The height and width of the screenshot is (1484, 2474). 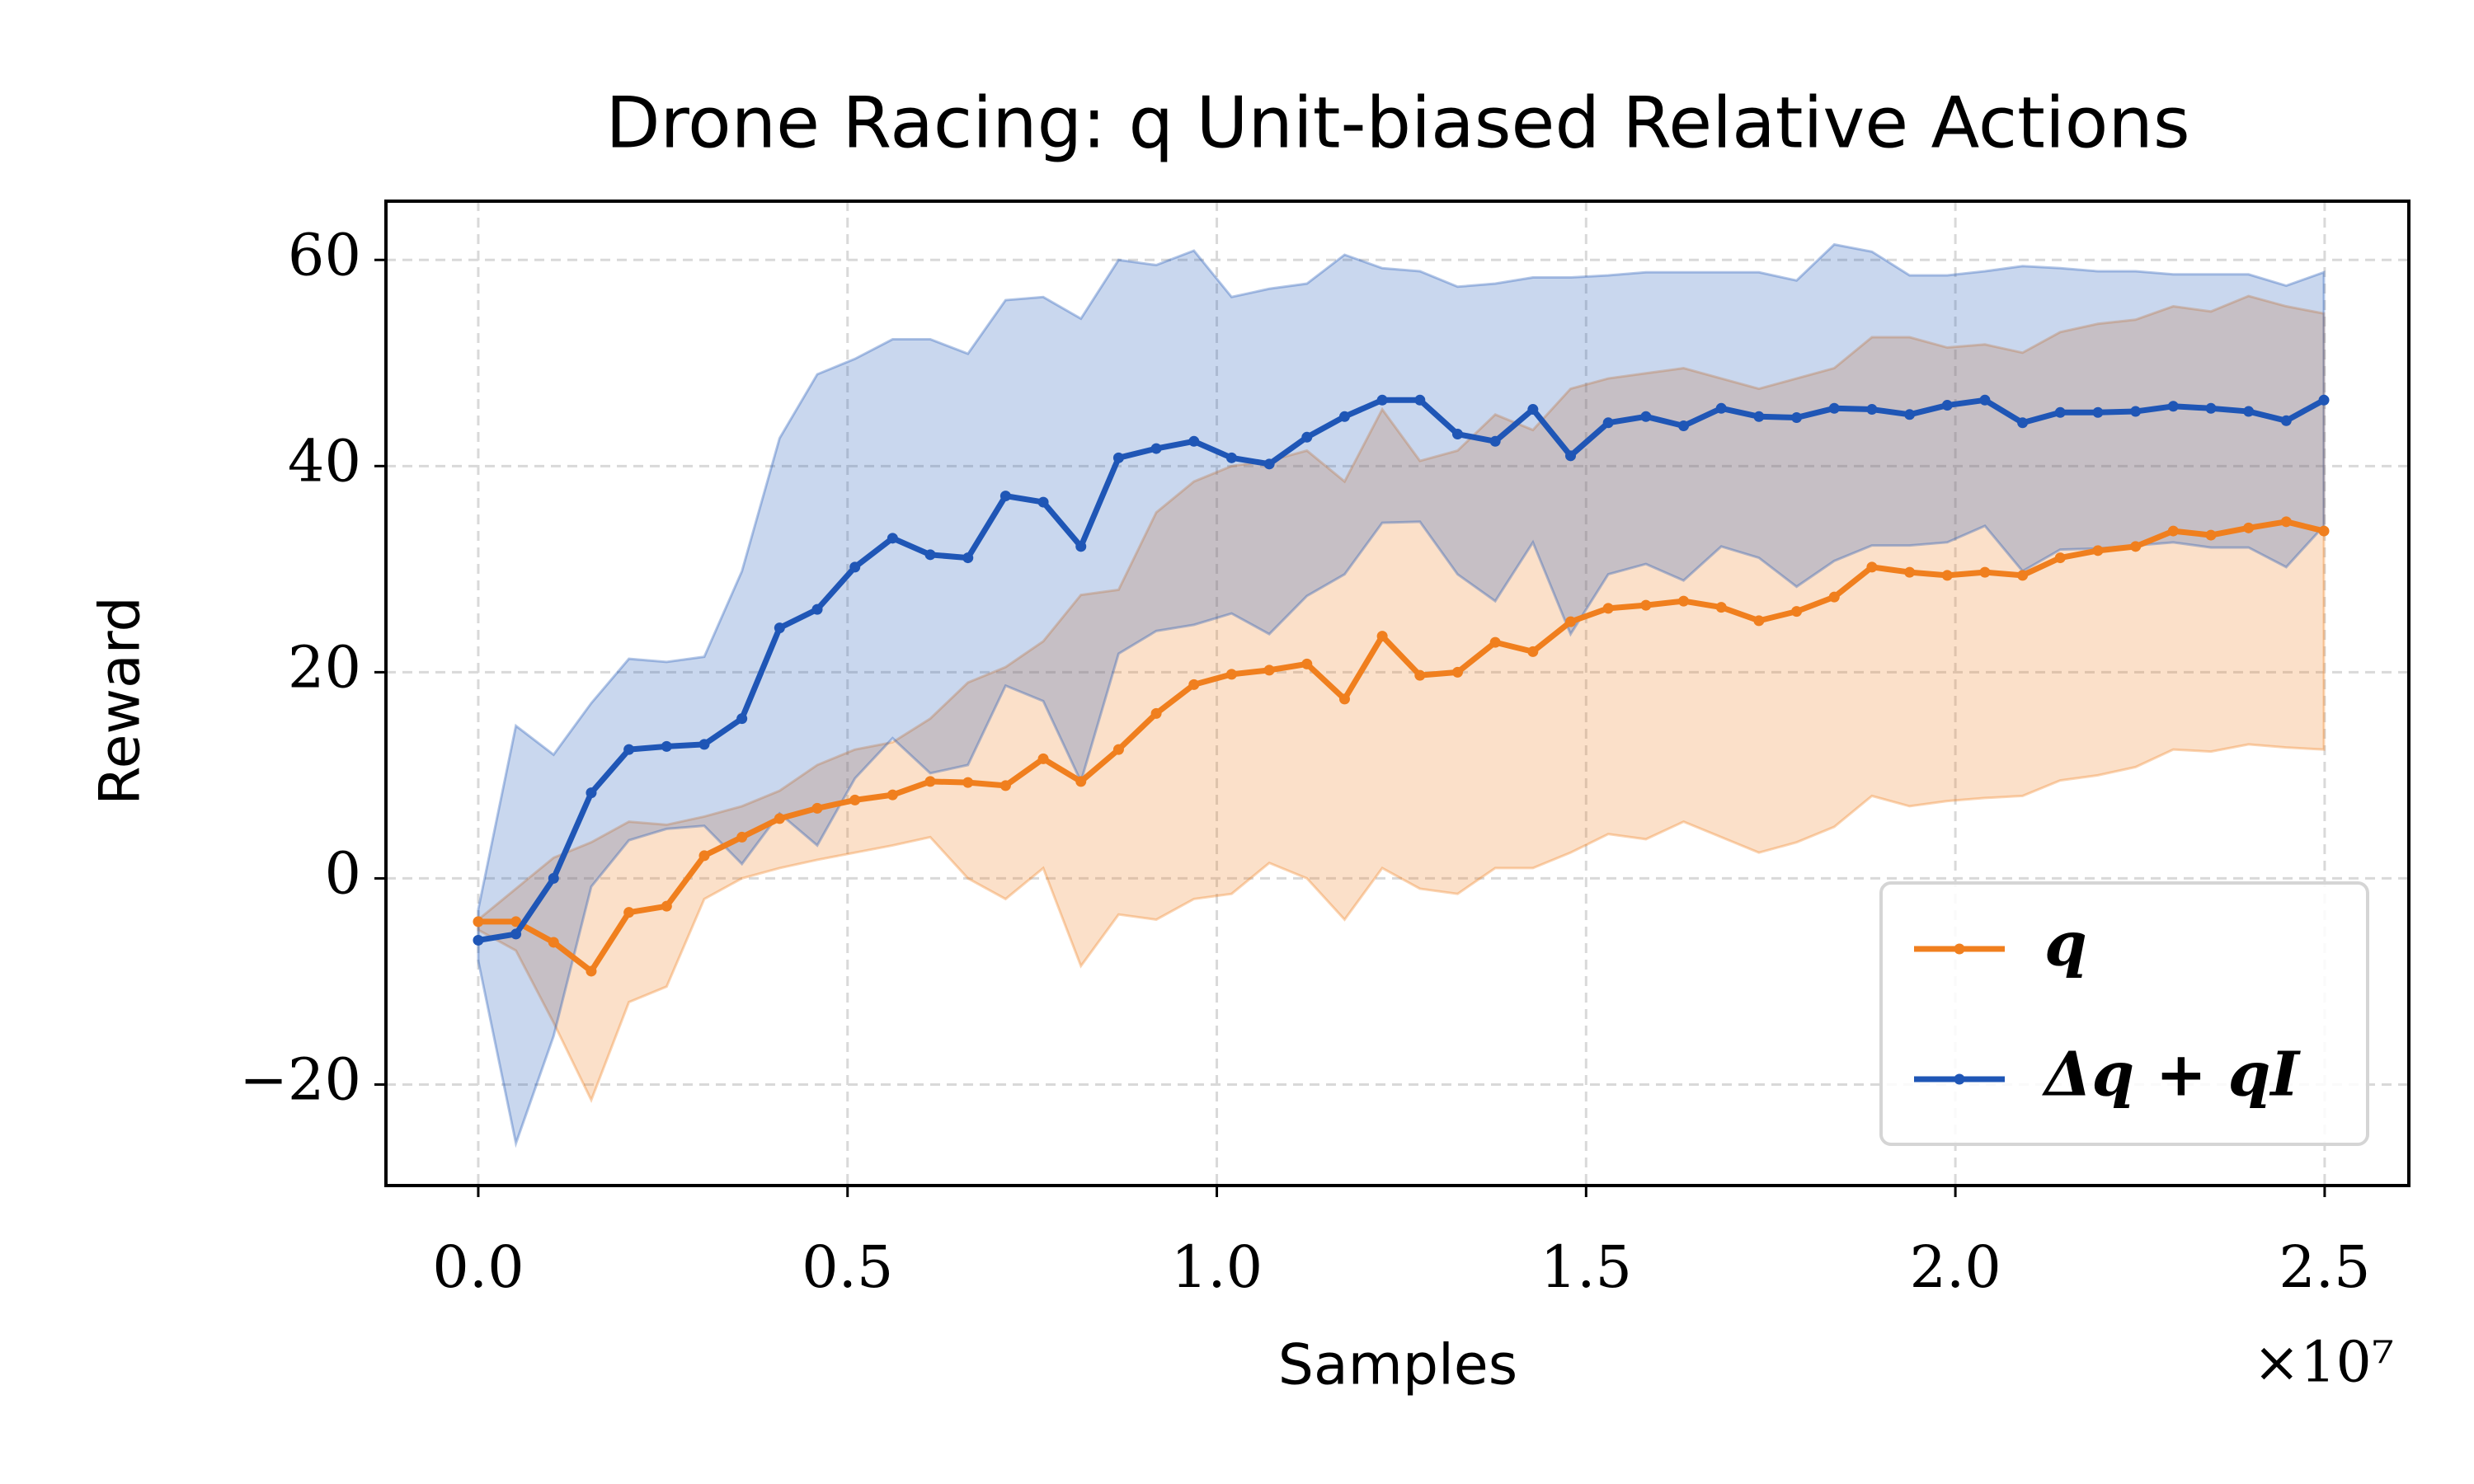 What do you see at coordinates (847, 1267) in the screenshot?
I see `x-tick-label: 0.5` at bounding box center [847, 1267].